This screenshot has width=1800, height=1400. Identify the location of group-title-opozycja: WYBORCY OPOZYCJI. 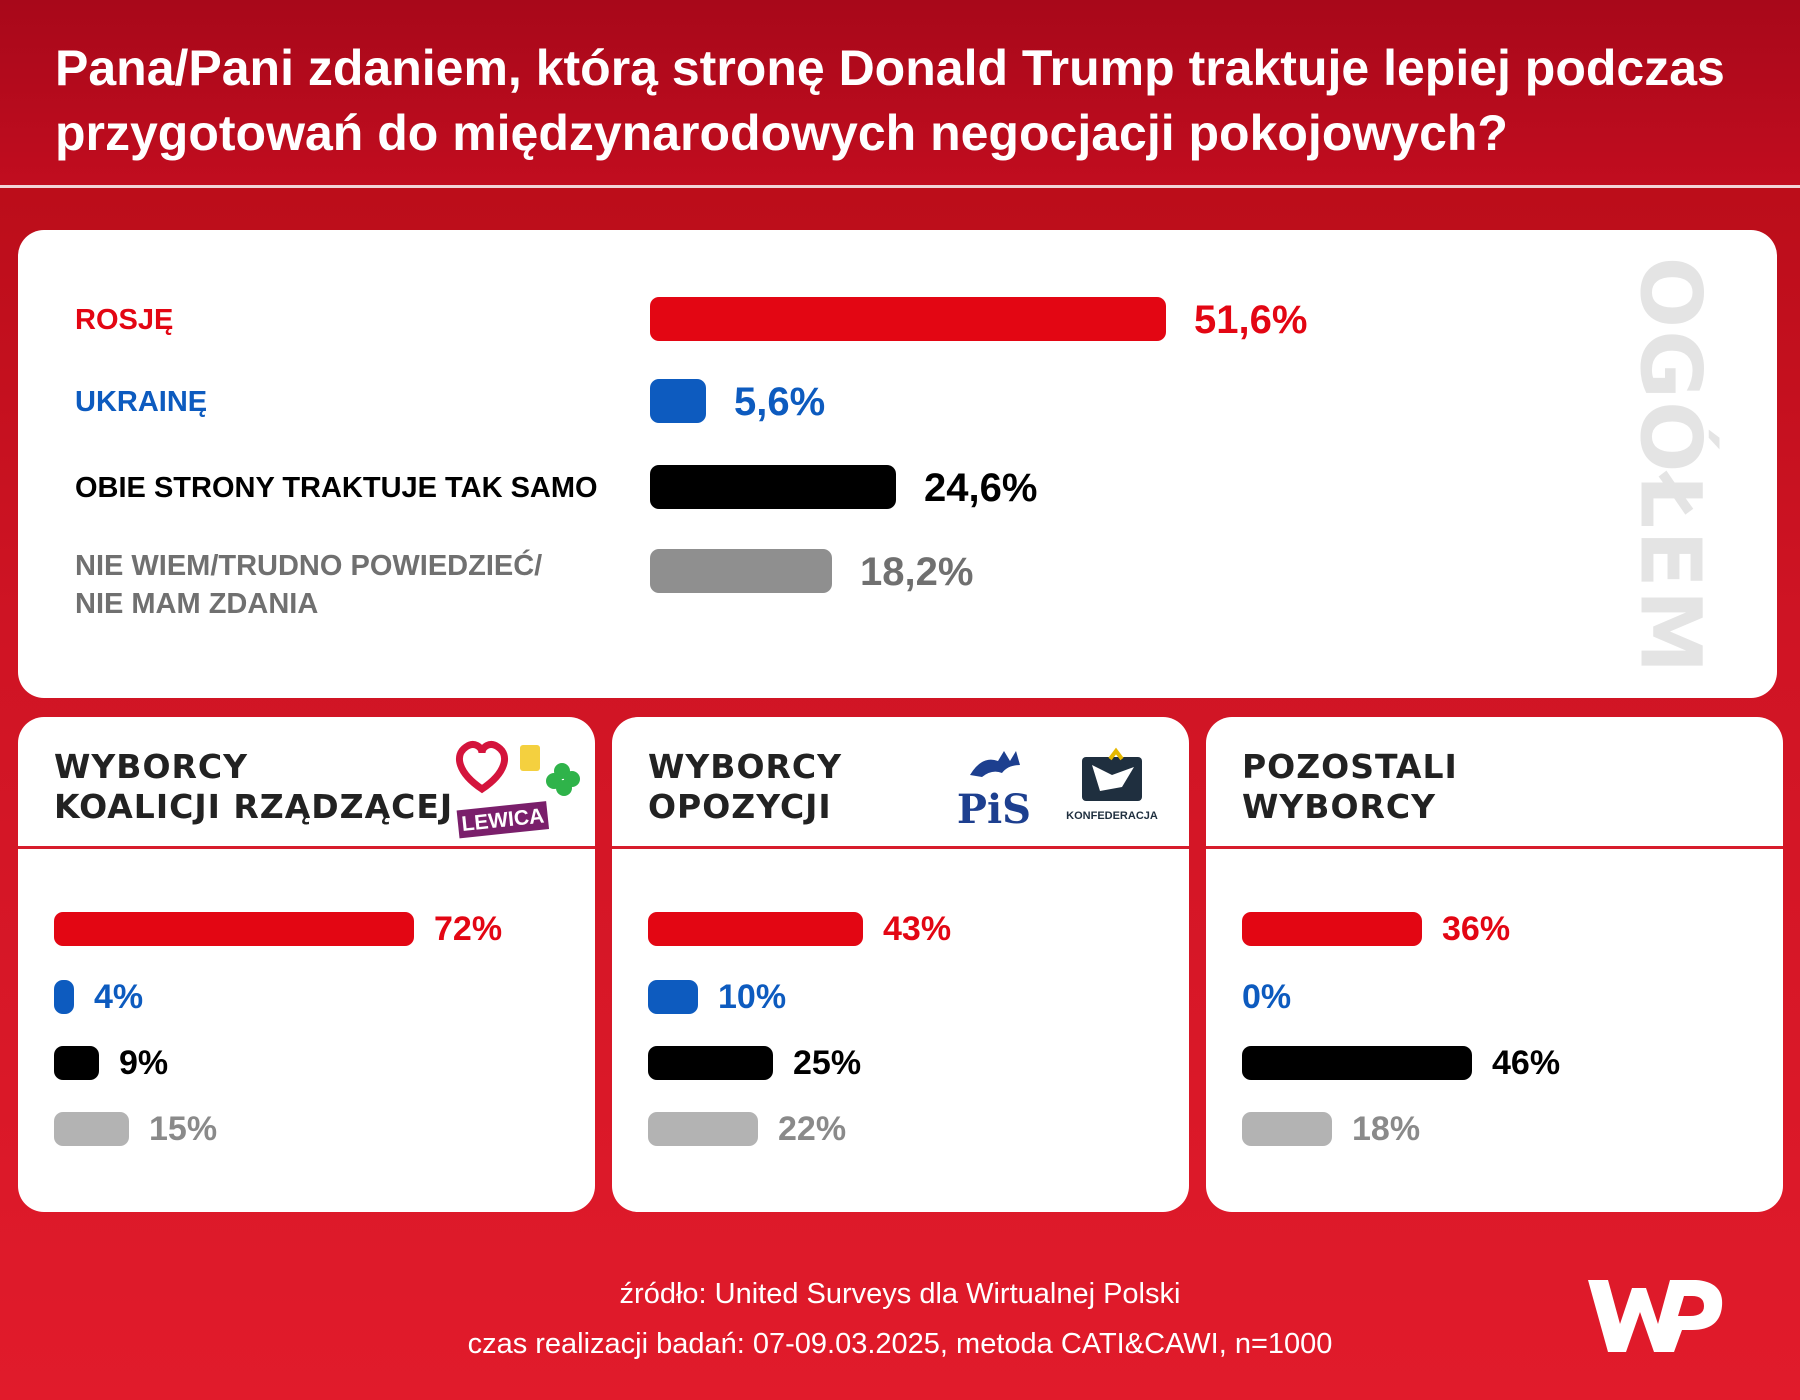
(745, 787).